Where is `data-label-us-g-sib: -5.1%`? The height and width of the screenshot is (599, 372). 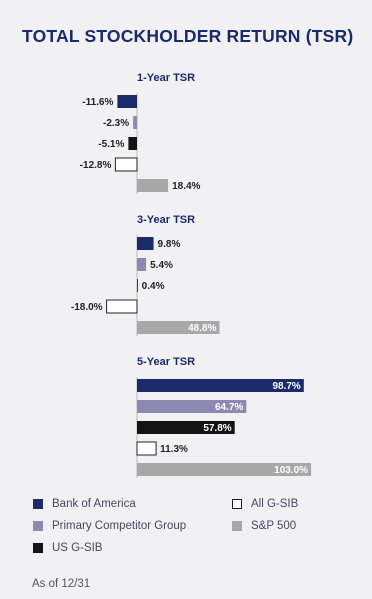 data-label-us-g-sib: -5.1% is located at coordinates (111, 144).